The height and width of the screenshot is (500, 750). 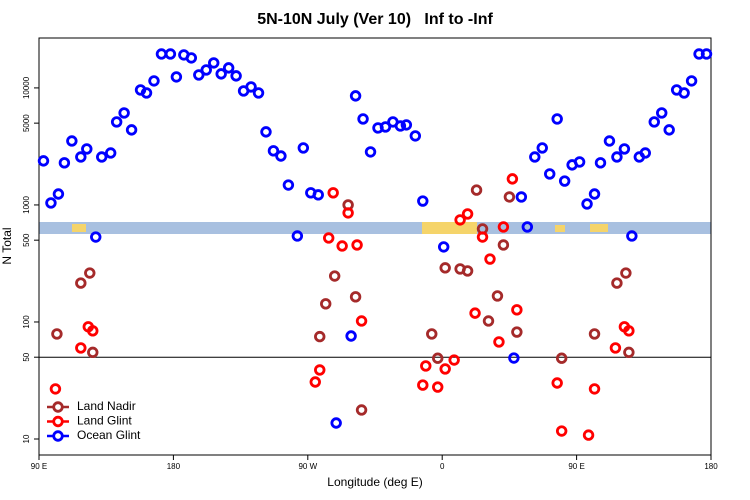 What do you see at coordinates (375, 19) in the screenshot?
I see `chart-title: 5N-10N July (Ver 10) Inf to -Inf` at bounding box center [375, 19].